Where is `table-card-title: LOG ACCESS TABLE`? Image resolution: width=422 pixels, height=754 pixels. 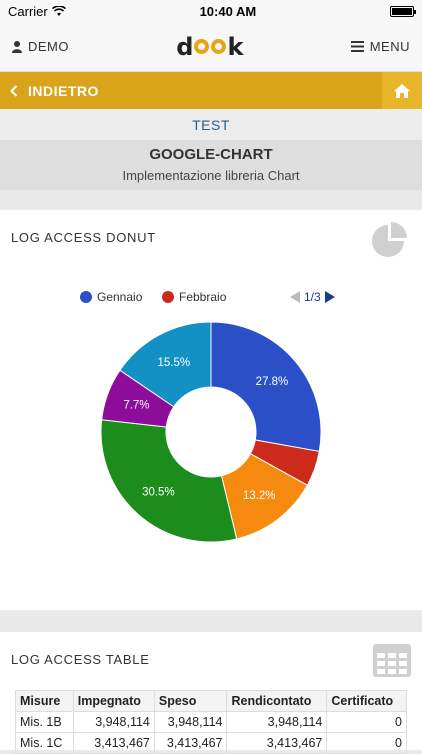 table-card-title: LOG ACCESS TABLE is located at coordinates (80, 659).